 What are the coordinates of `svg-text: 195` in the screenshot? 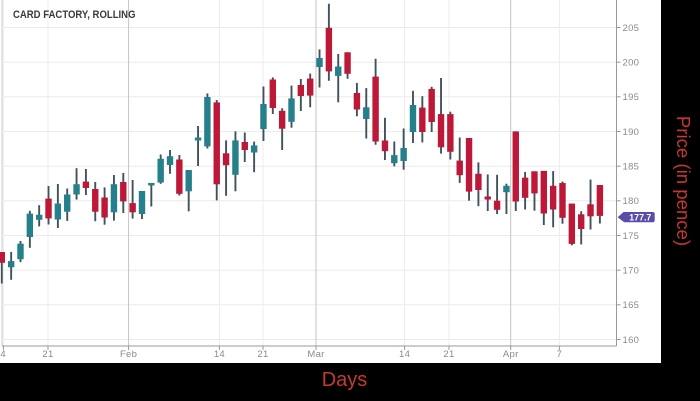 It's located at (631, 97).